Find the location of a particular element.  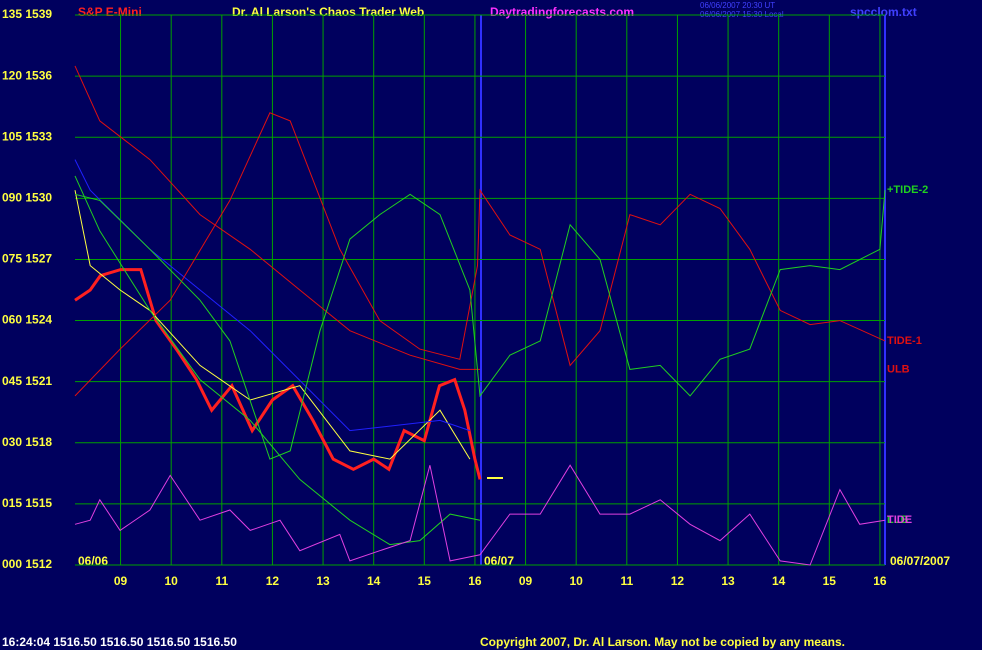

y-tick-label: 090 1530 is located at coordinates (27, 198).